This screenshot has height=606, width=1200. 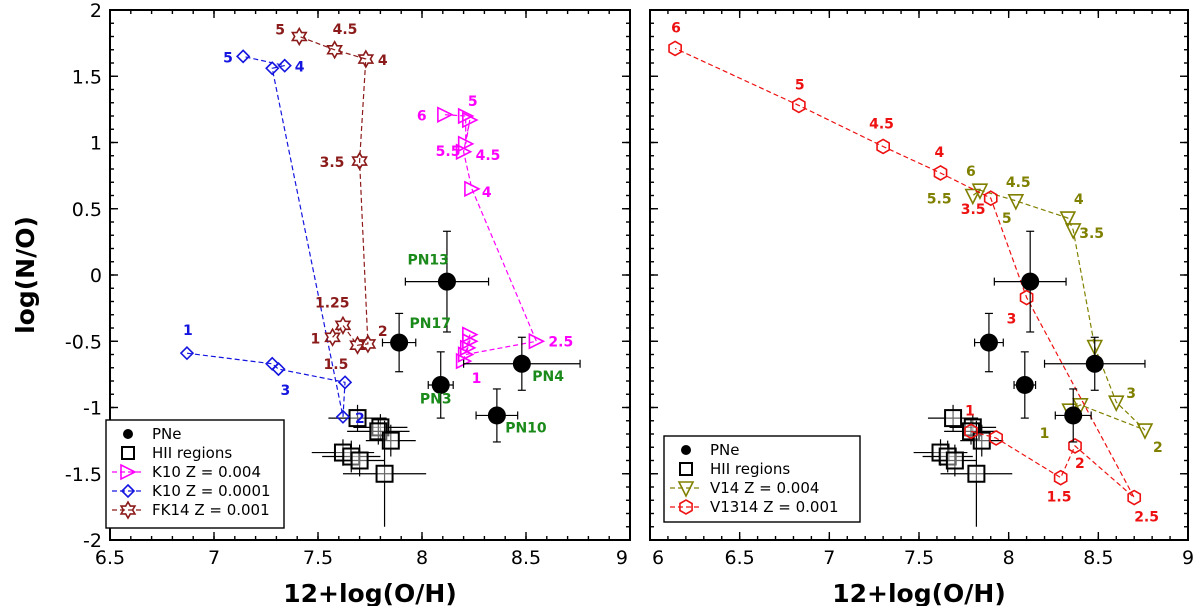 I want to click on y-tick-label: 1.5, so click(x=87, y=77).